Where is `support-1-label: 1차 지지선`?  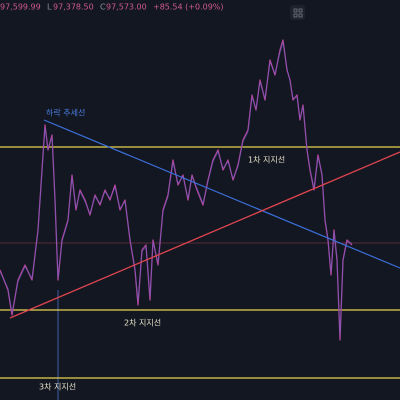 support-1-label: 1차 지지선 is located at coordinates (266, 160).